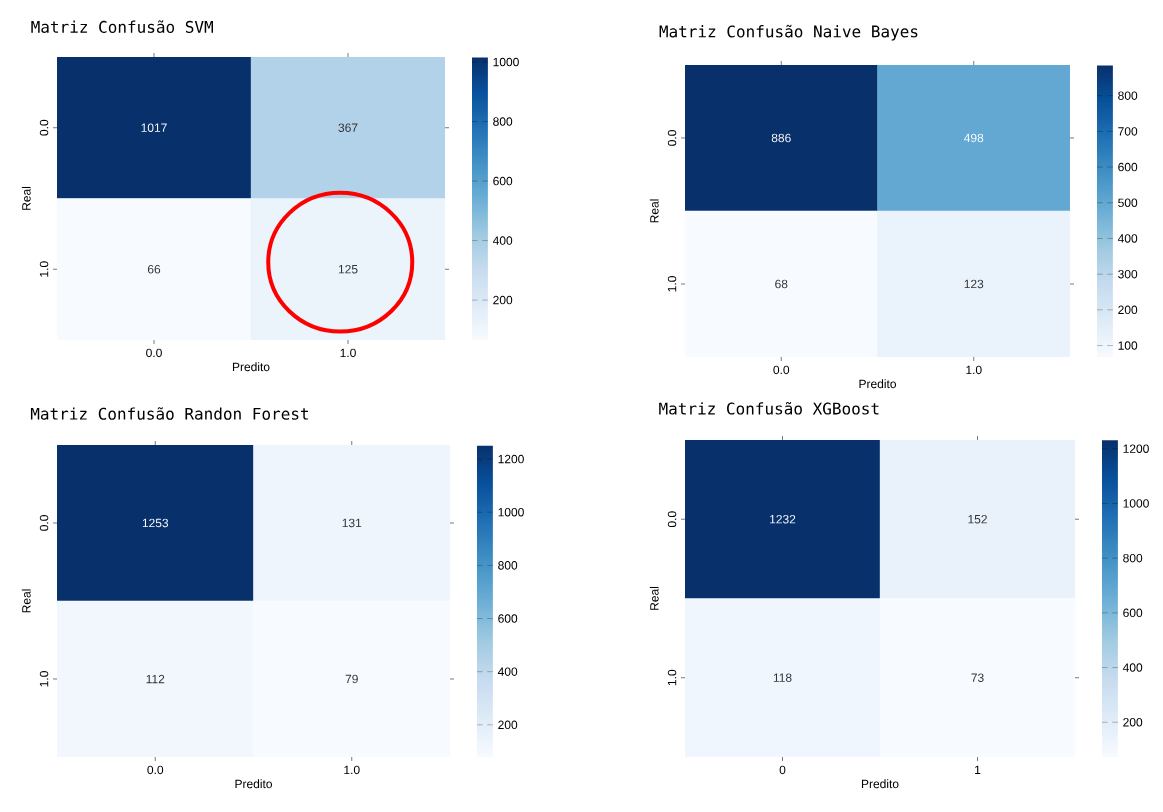 This screenshot has width=1163, height=812. What do you see at coordinates (788, 32) in the screenshot?
I see `chart-title: Matriz Confusão Naive Bayes` at bounding box center [788, 32].